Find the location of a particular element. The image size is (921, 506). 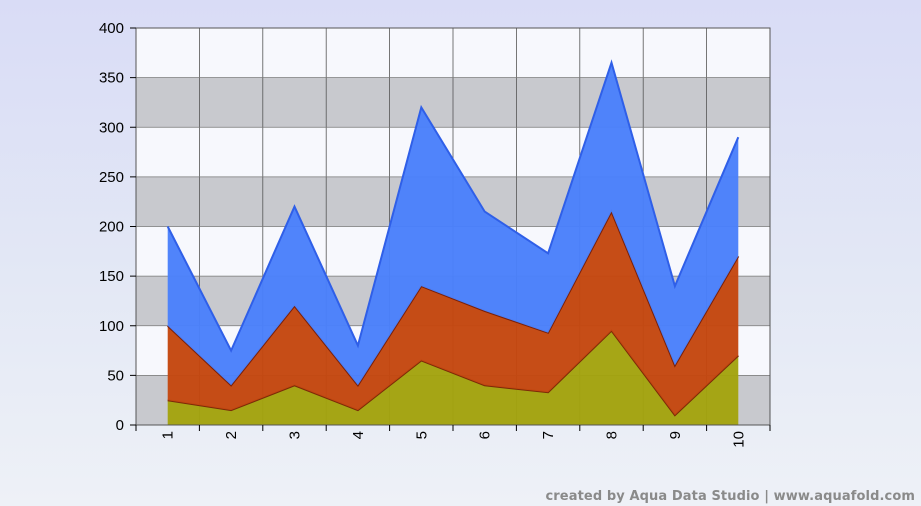

x-tick-label: 6 is located at coordinates (485, 435).